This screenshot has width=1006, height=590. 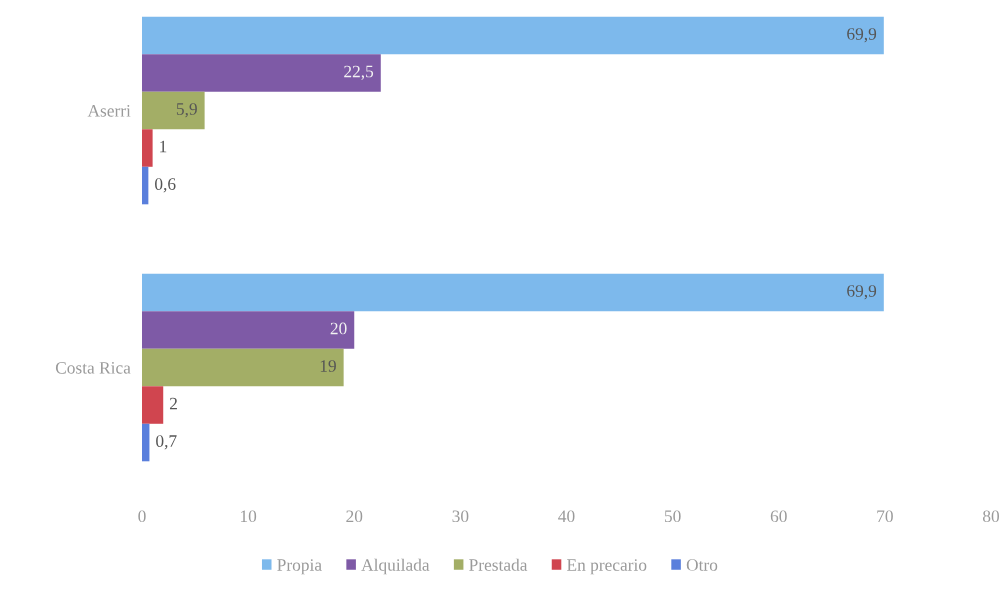 What do you see at coordinates (142, 516) in the screenshot?
I see `x-tick-label: 0` at bounding box center [142, 516].